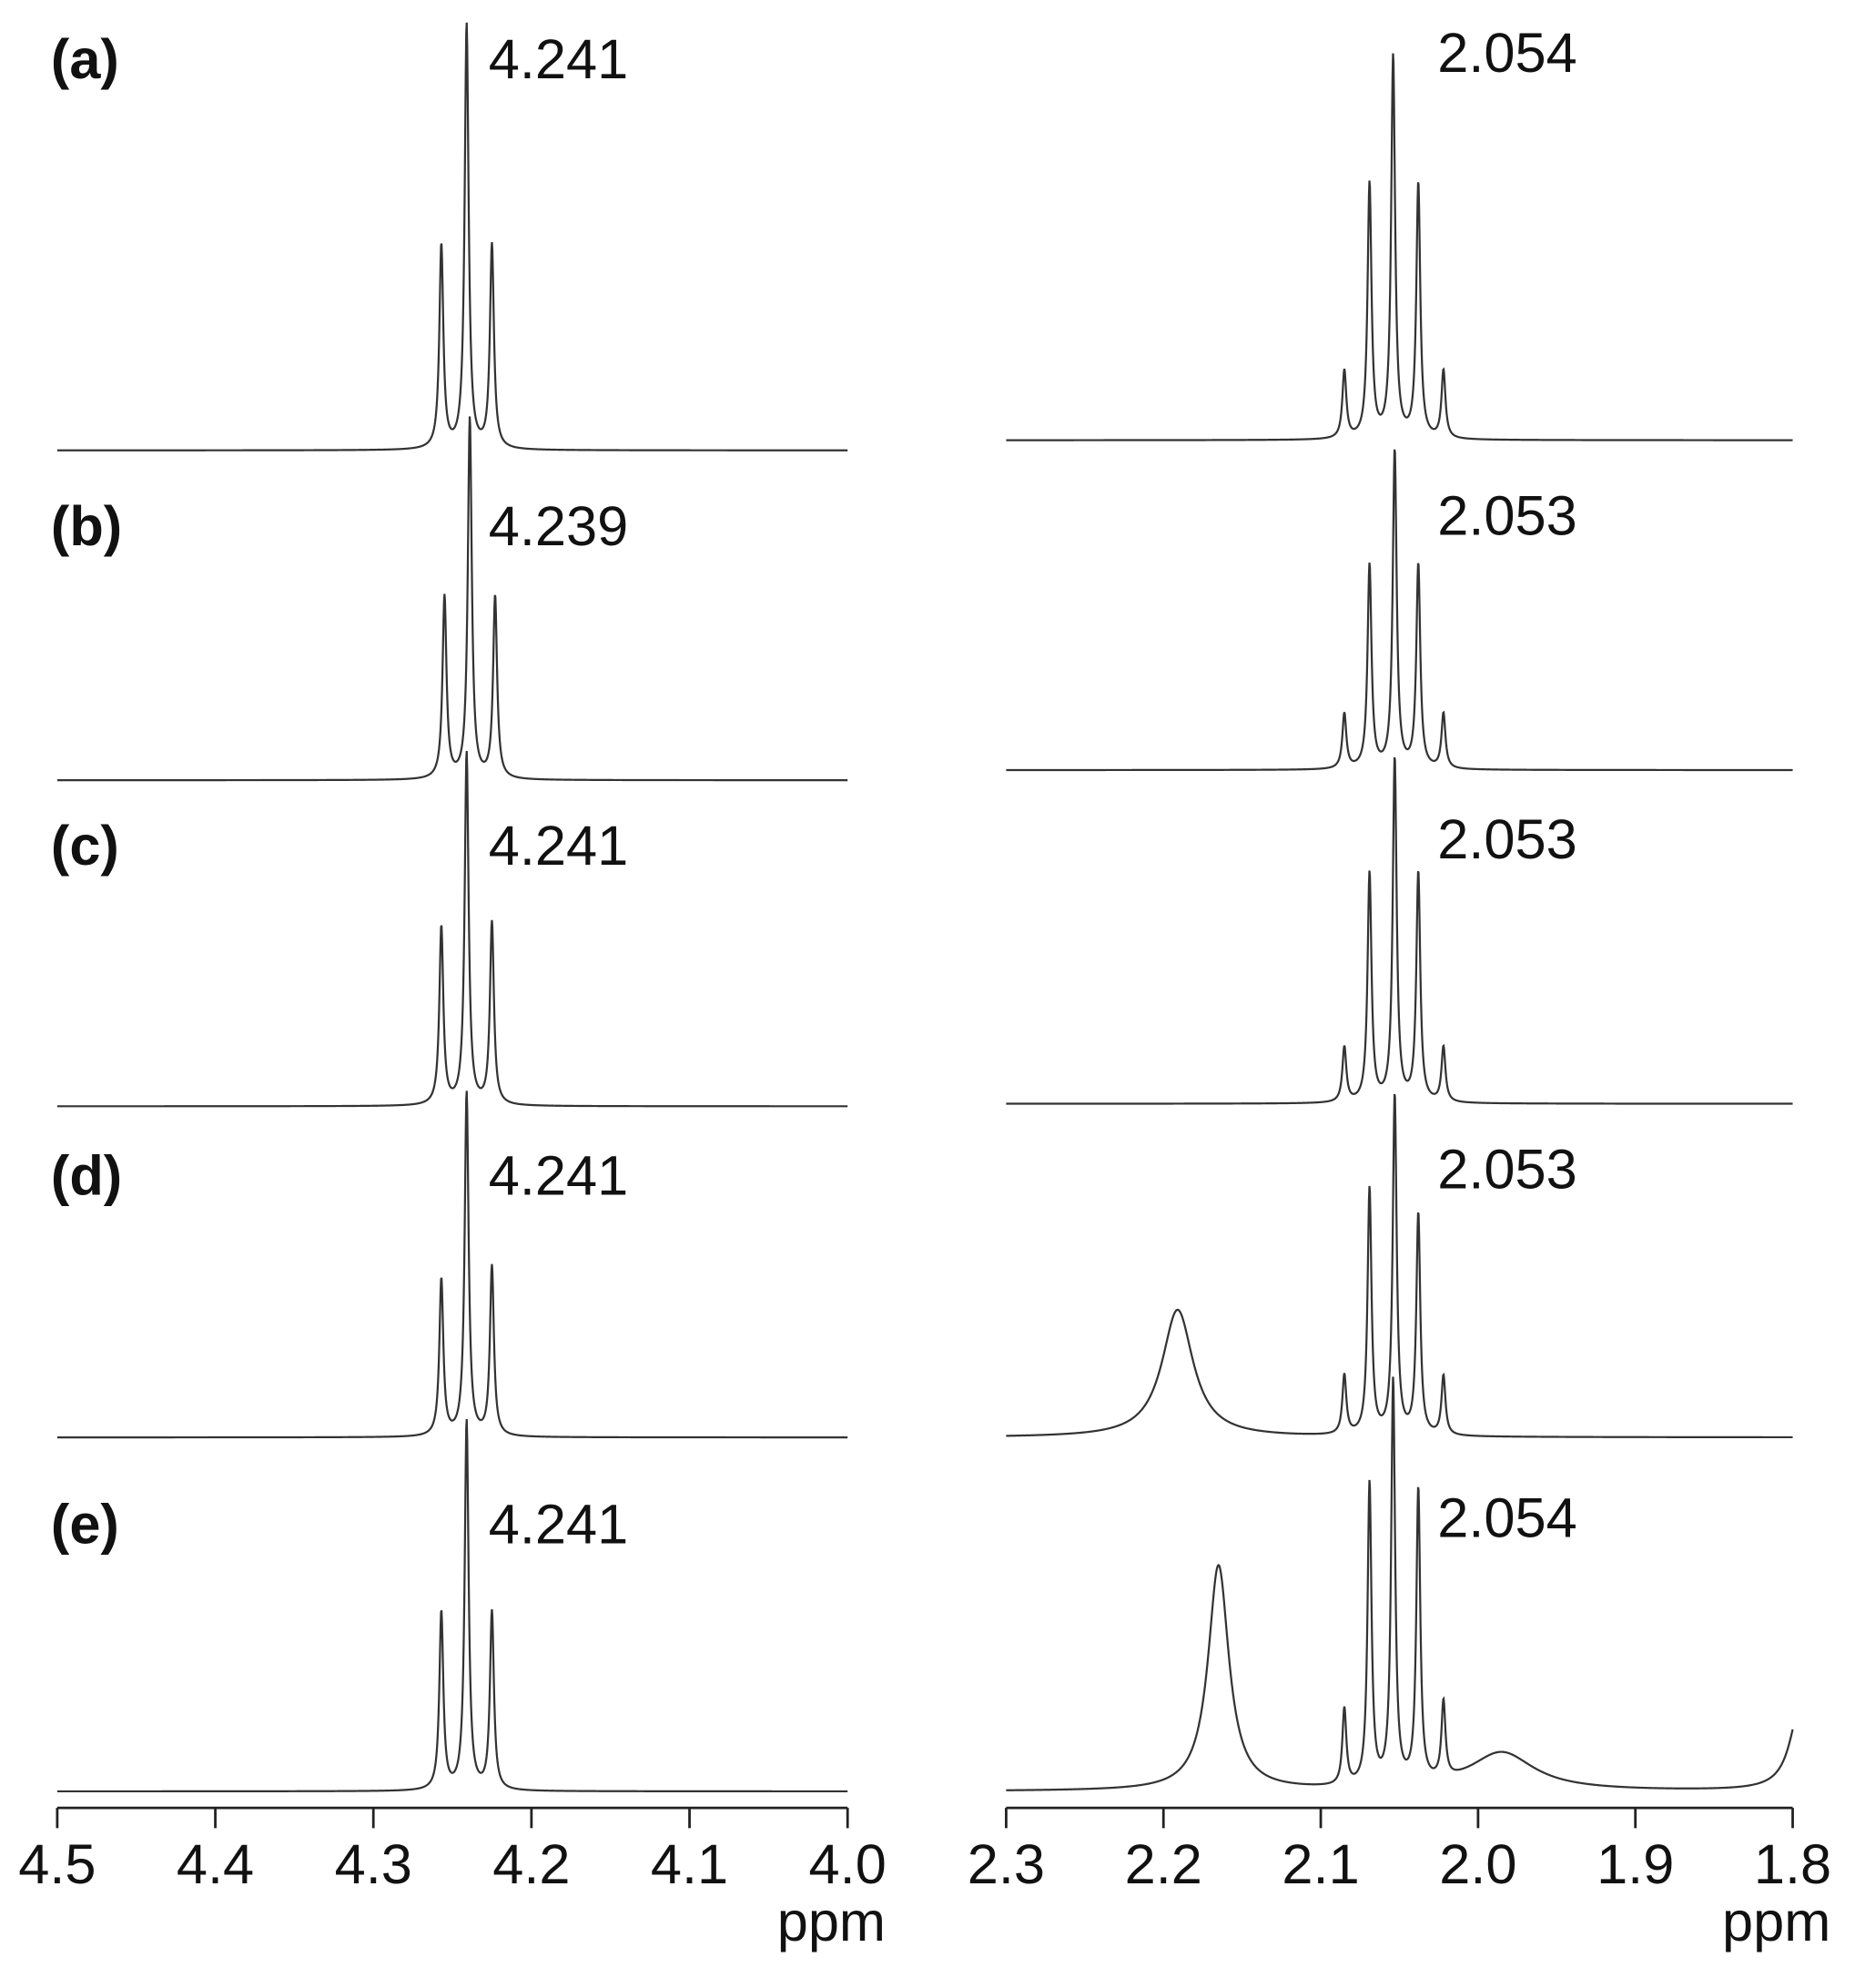  What do you see at coordinates (86, 1174) in the screenshot?
I see `spectrum-label: (d)` at bounding box center [86, 1174].